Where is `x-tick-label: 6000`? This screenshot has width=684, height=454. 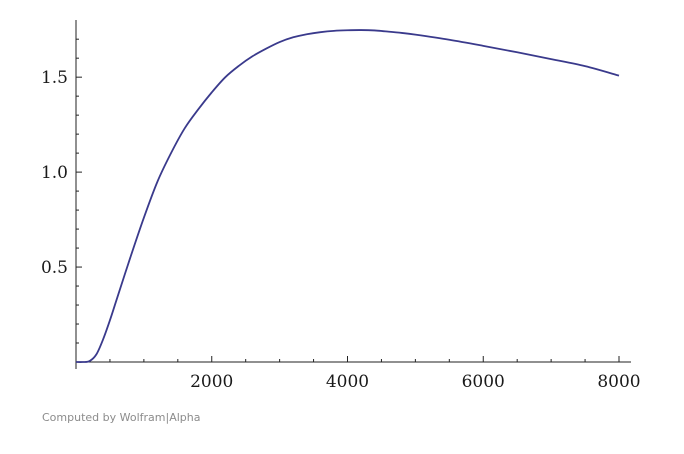
x-tick-label: 6000 is located at coordinates (483, 382).